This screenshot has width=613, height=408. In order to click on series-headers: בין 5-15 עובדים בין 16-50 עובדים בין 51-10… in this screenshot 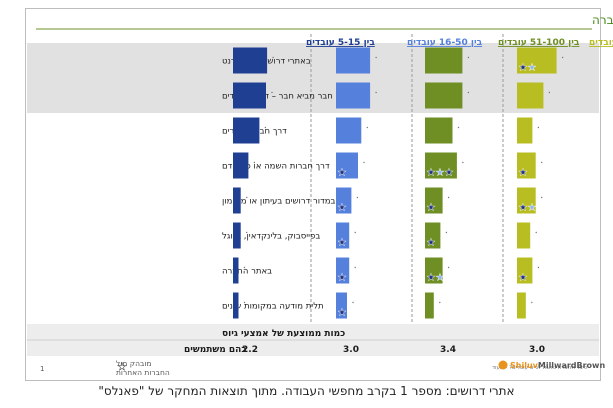, I will do `click(459, 43)`.